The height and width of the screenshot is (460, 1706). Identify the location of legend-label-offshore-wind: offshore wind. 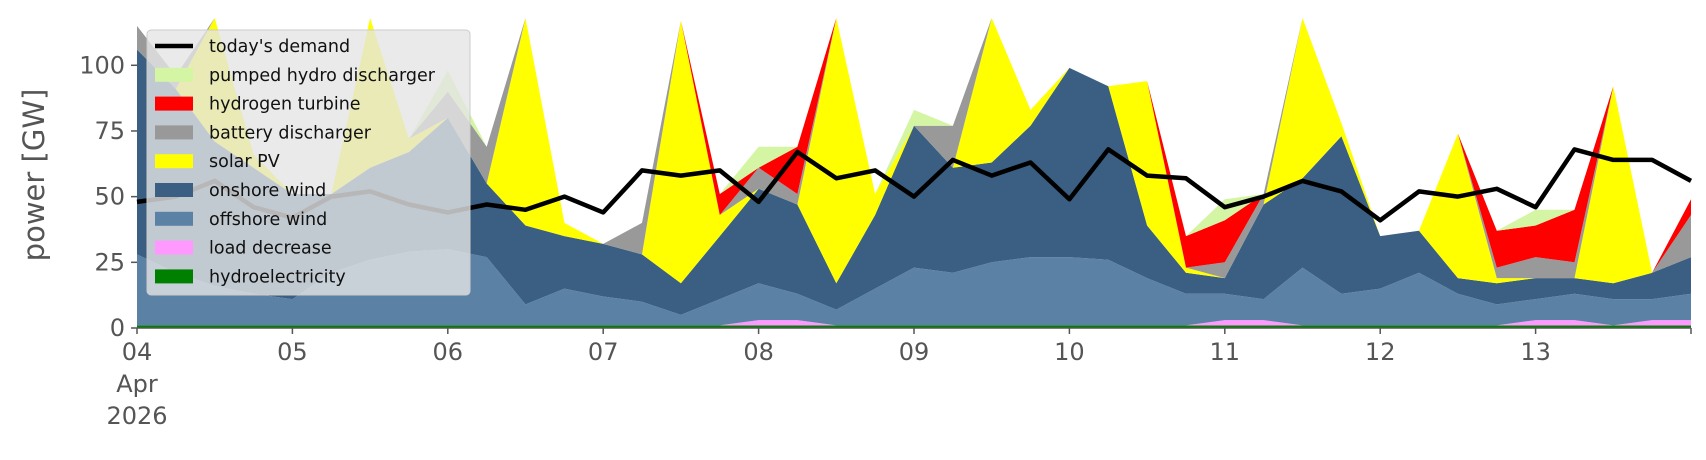
(268, 220).